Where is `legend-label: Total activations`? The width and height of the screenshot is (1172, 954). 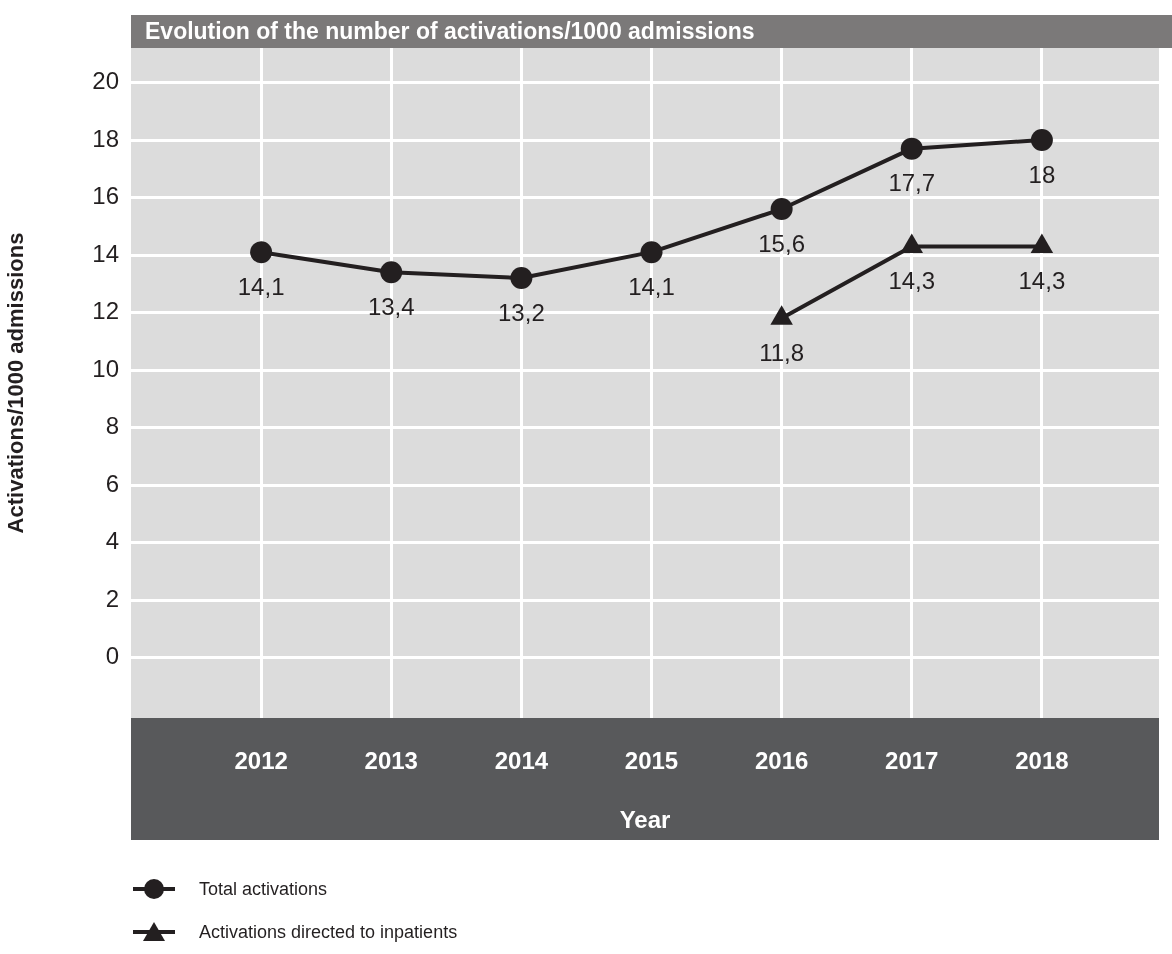 legend-label: Total activations is located at coordinates (263, 889).